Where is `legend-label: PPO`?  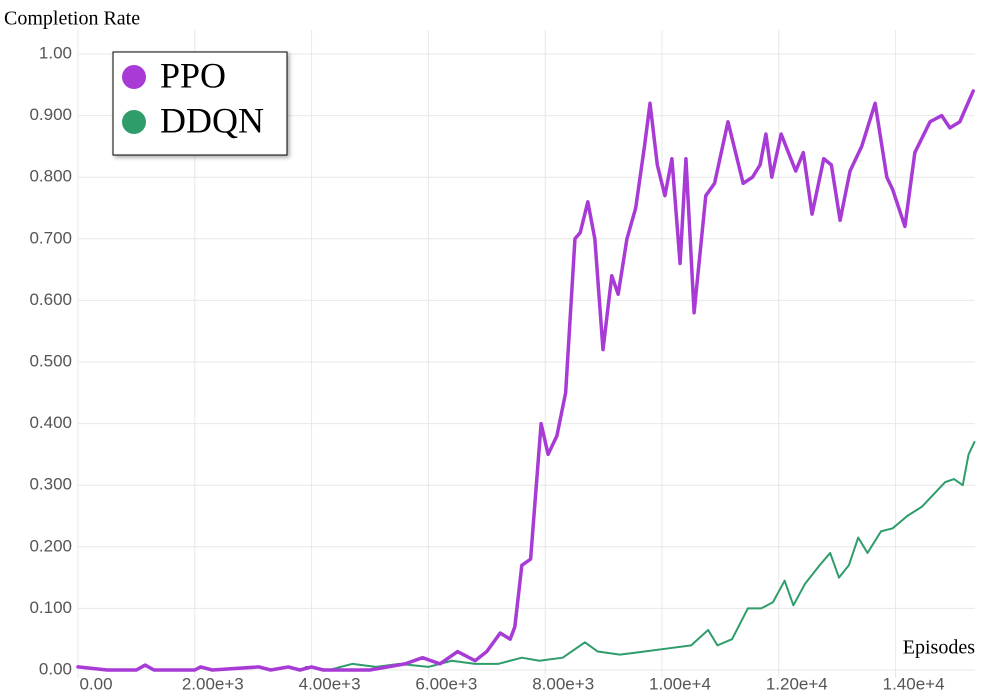 legend-label: PPO is located at coordinates (193, 75).